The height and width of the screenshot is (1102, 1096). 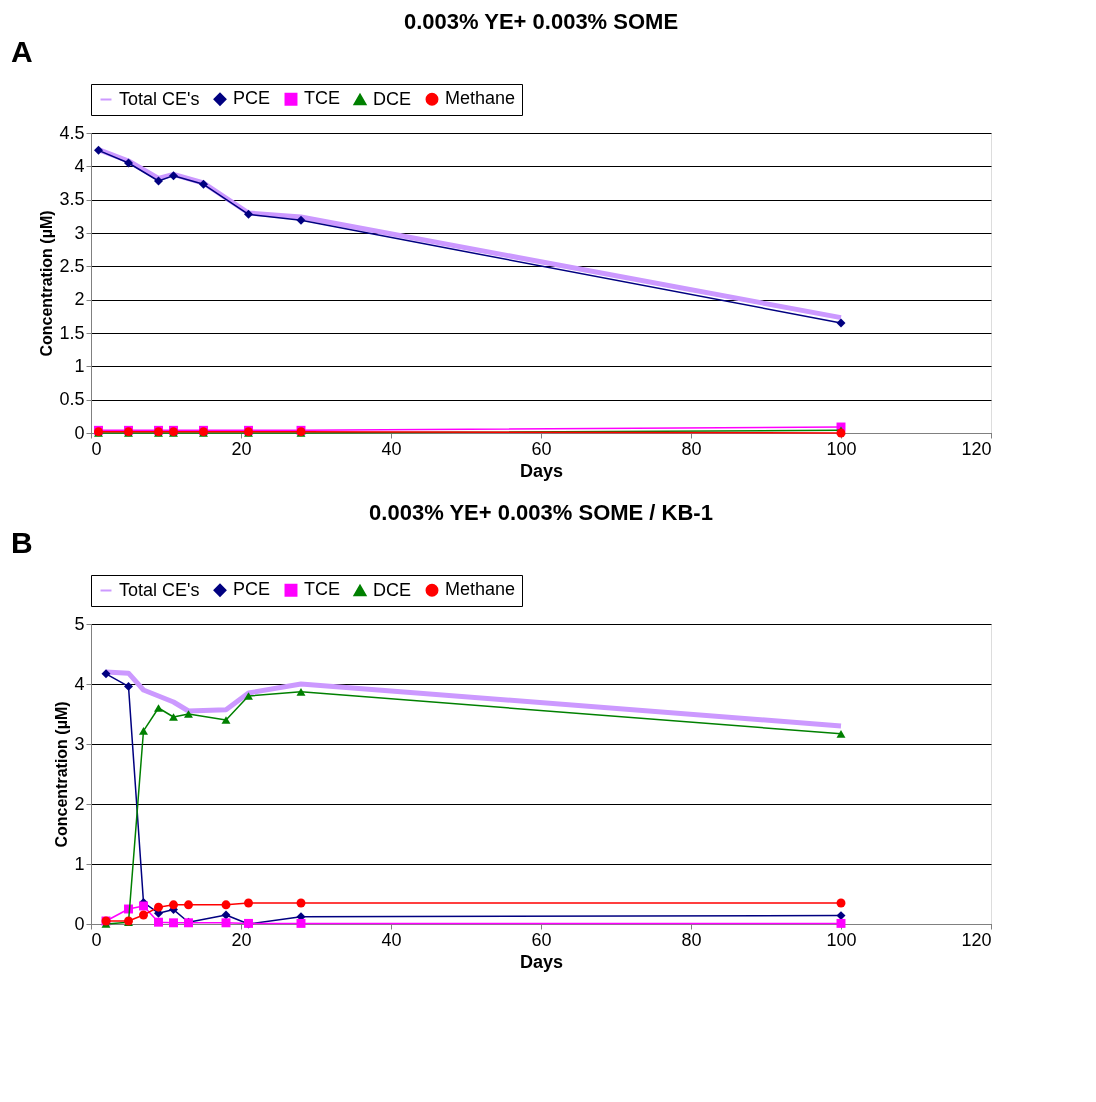 I want to click on chart-title: 0.003% YE+ 0.003% SOME, so click(x=541, y=21).